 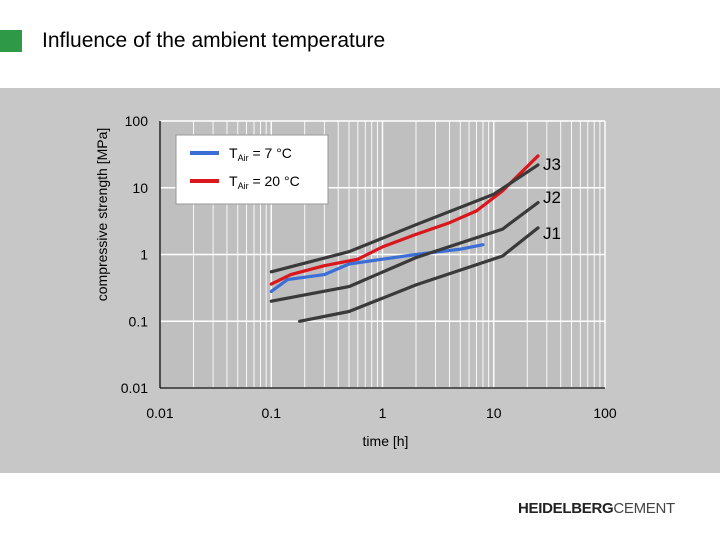 What do you see at coordinates (252, 169) in the screenshot?
I see `legend-box` at bounding box center [252, 169].